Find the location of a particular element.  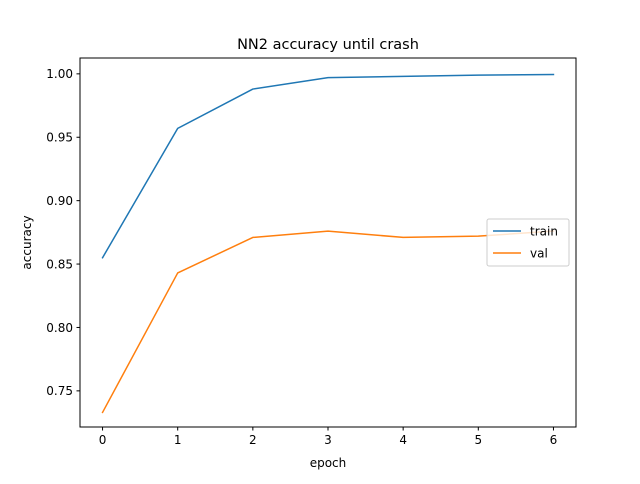

x-tick-label: 6 is located at coordinates (554, 440).